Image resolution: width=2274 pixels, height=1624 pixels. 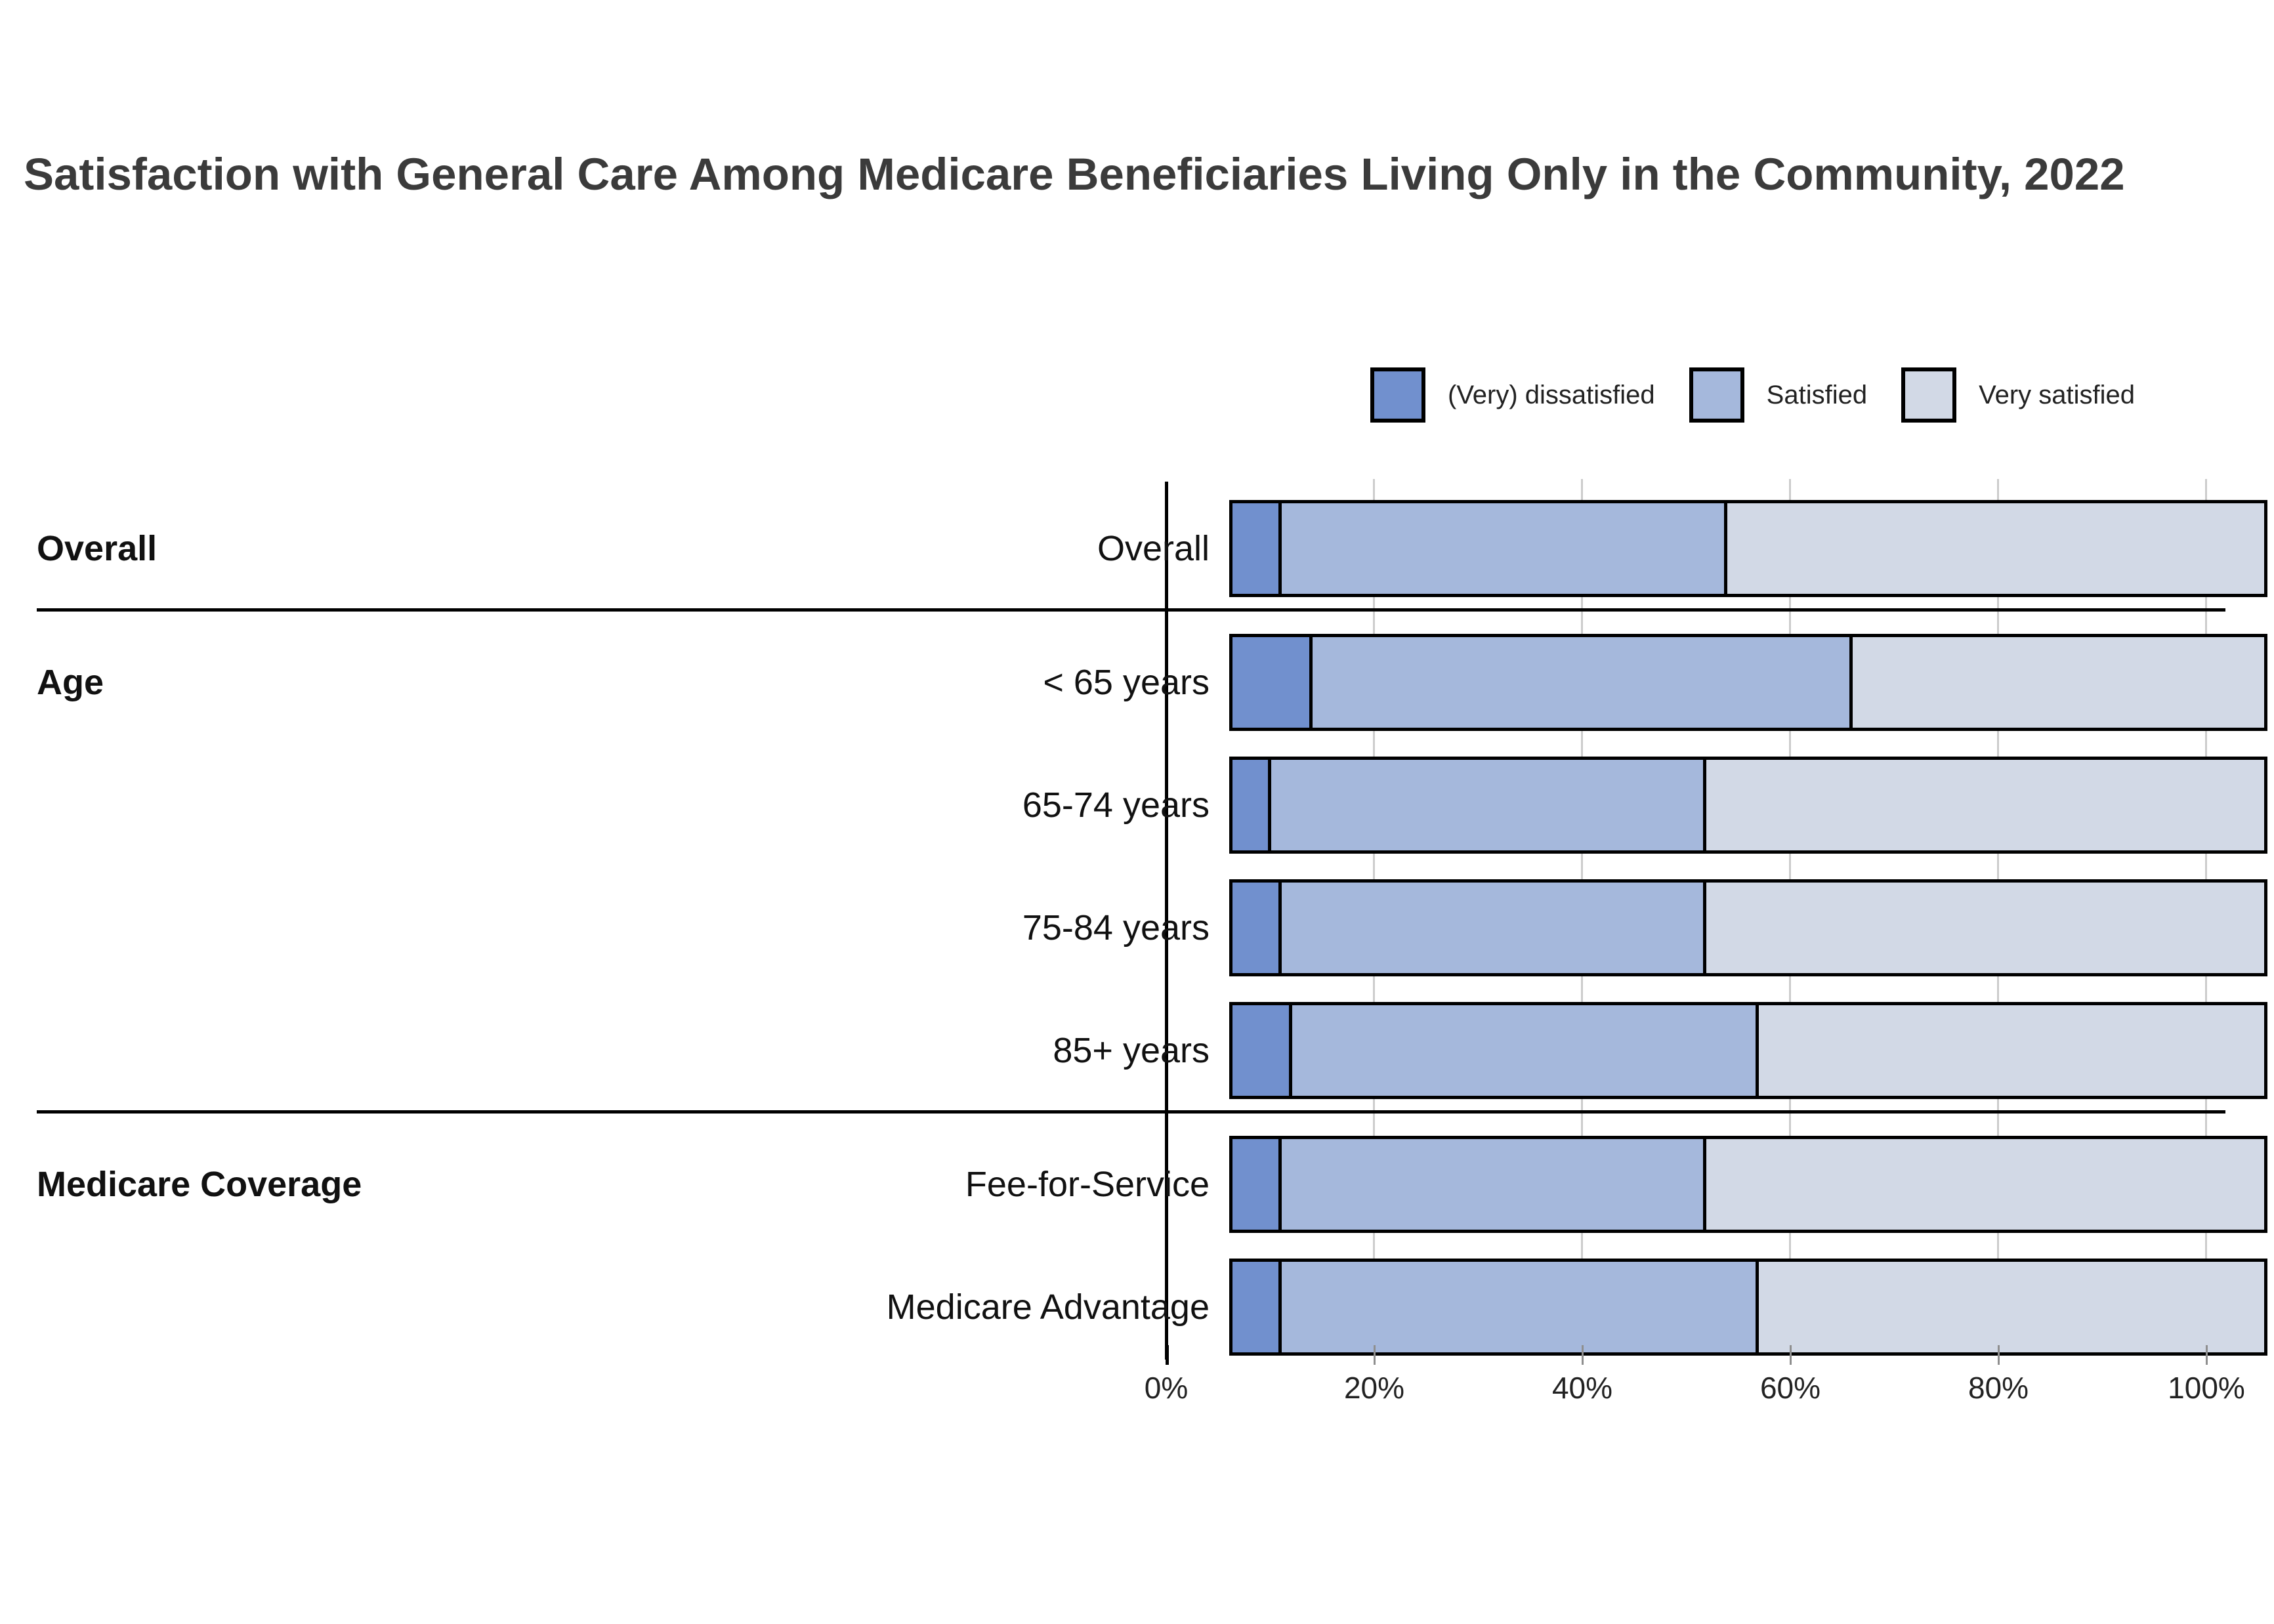 What do you see at coordinates (1551, 394) in the screenshot?
I see `legend-label: (Very) dissatisfied` at bounding box center [1551, 394].